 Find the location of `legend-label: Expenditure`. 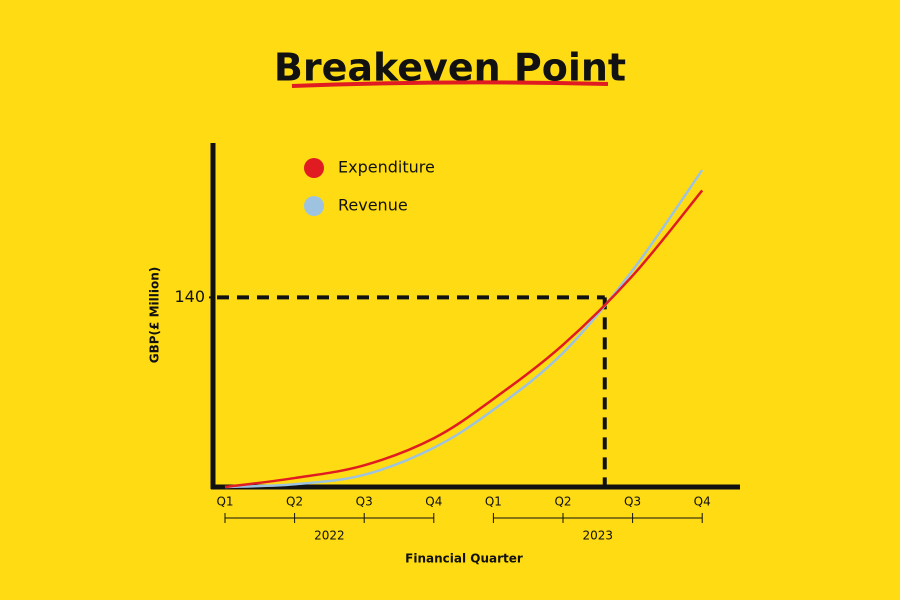

legend-label: Expenditure is located at coordinates (386, 167).